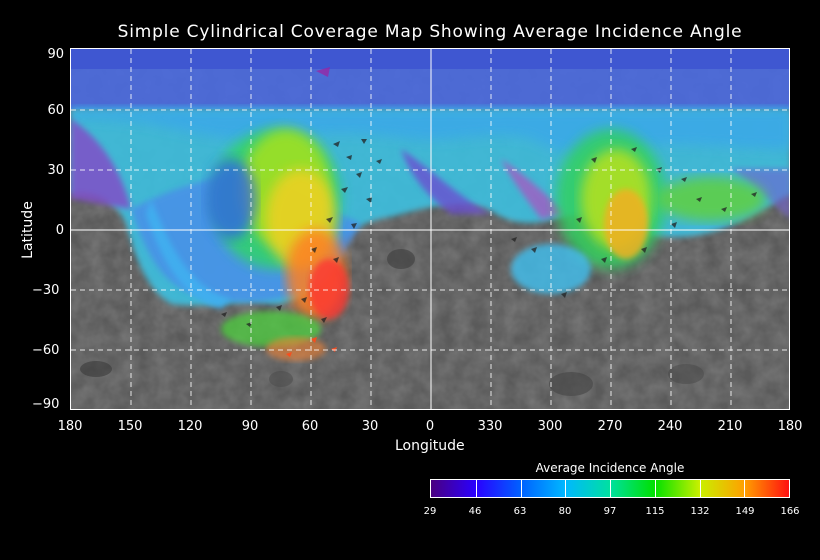 The image size is (820, 560). What do you see at coordinates (430, 511) in the screenshot?
I see `legend-tick-label: 29` at bounding box center [430, 511].